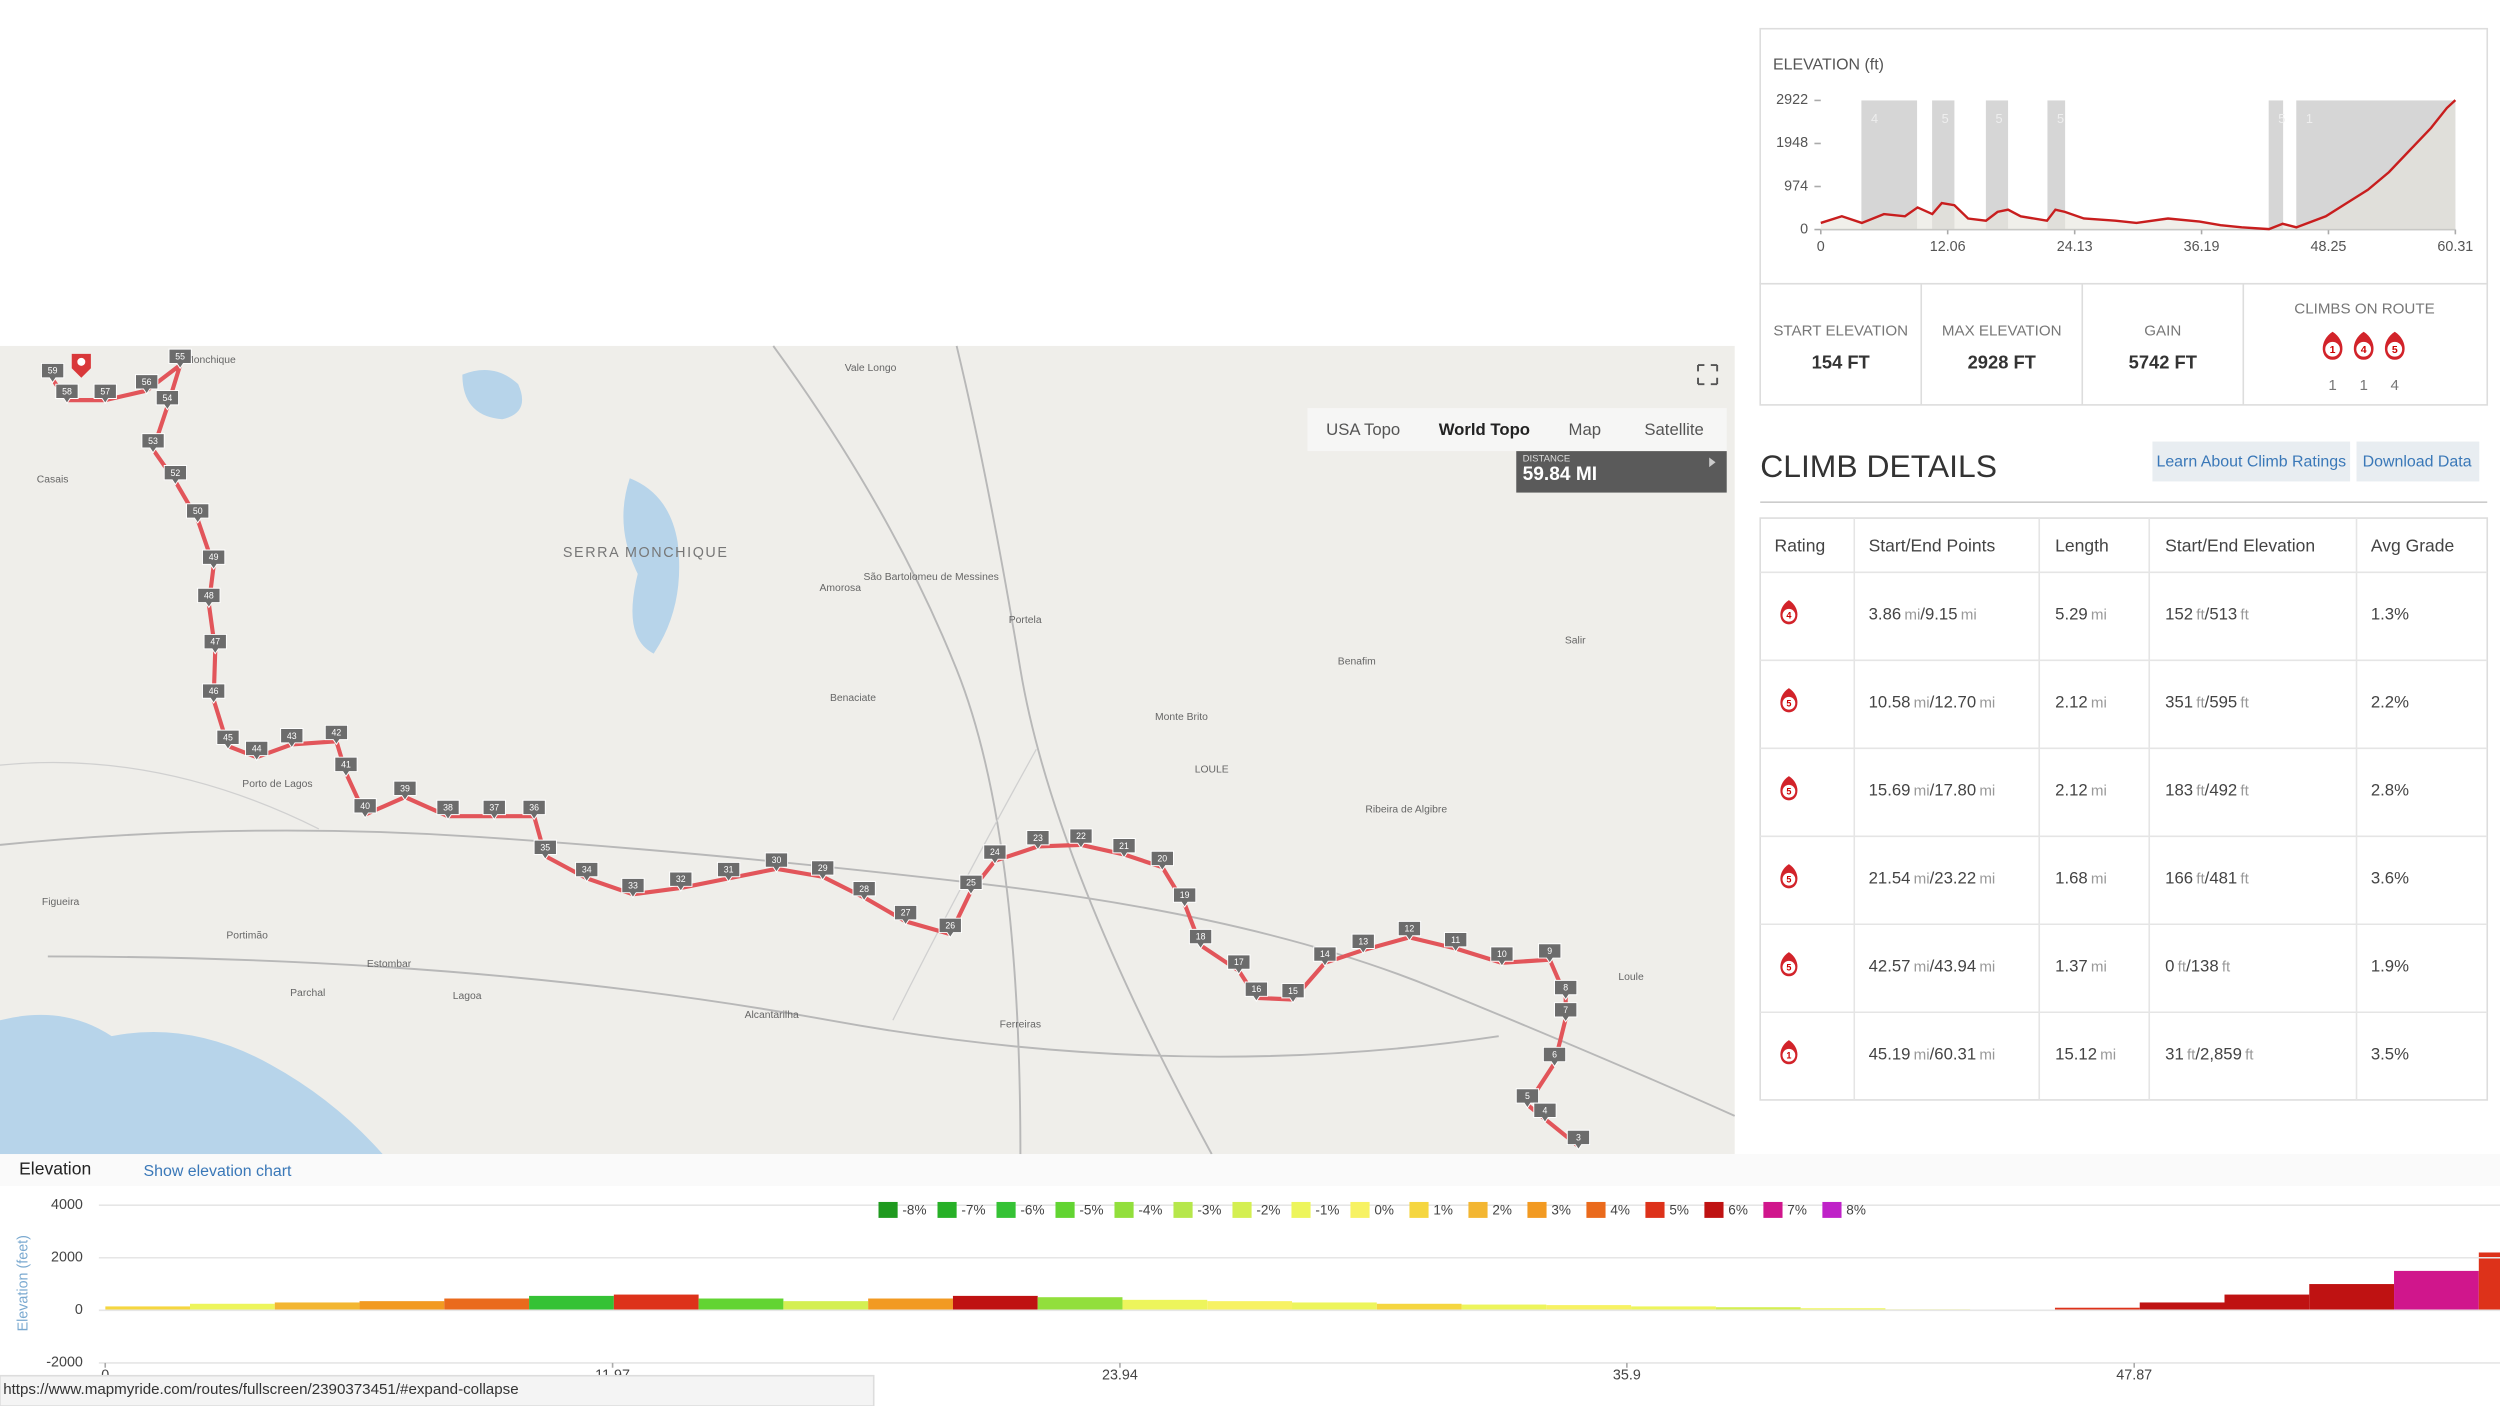 This screenshot has width=2500, height=1406. Describe the element at coordinates (1932, 1054) in the screenshot. I see `value: /` at that location.